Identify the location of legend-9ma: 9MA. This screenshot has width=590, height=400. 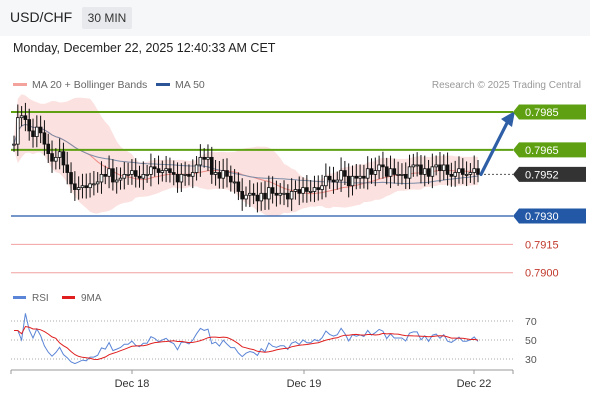
(82, 298).